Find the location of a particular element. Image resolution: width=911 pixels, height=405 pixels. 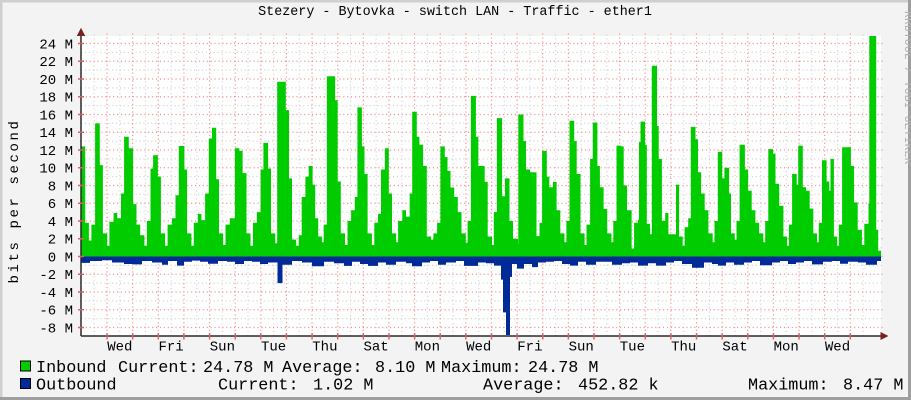

svg-text: -8 M is located at coordinates (56, 329).